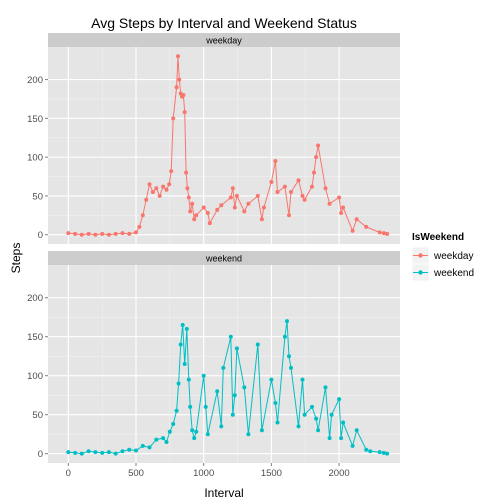 The height and width of the screenshot is (504, 504). What do you see at coordinates (136, 473) in the screenshot?
I see `x-tick-label: 500` at bounding box center [136, 473].